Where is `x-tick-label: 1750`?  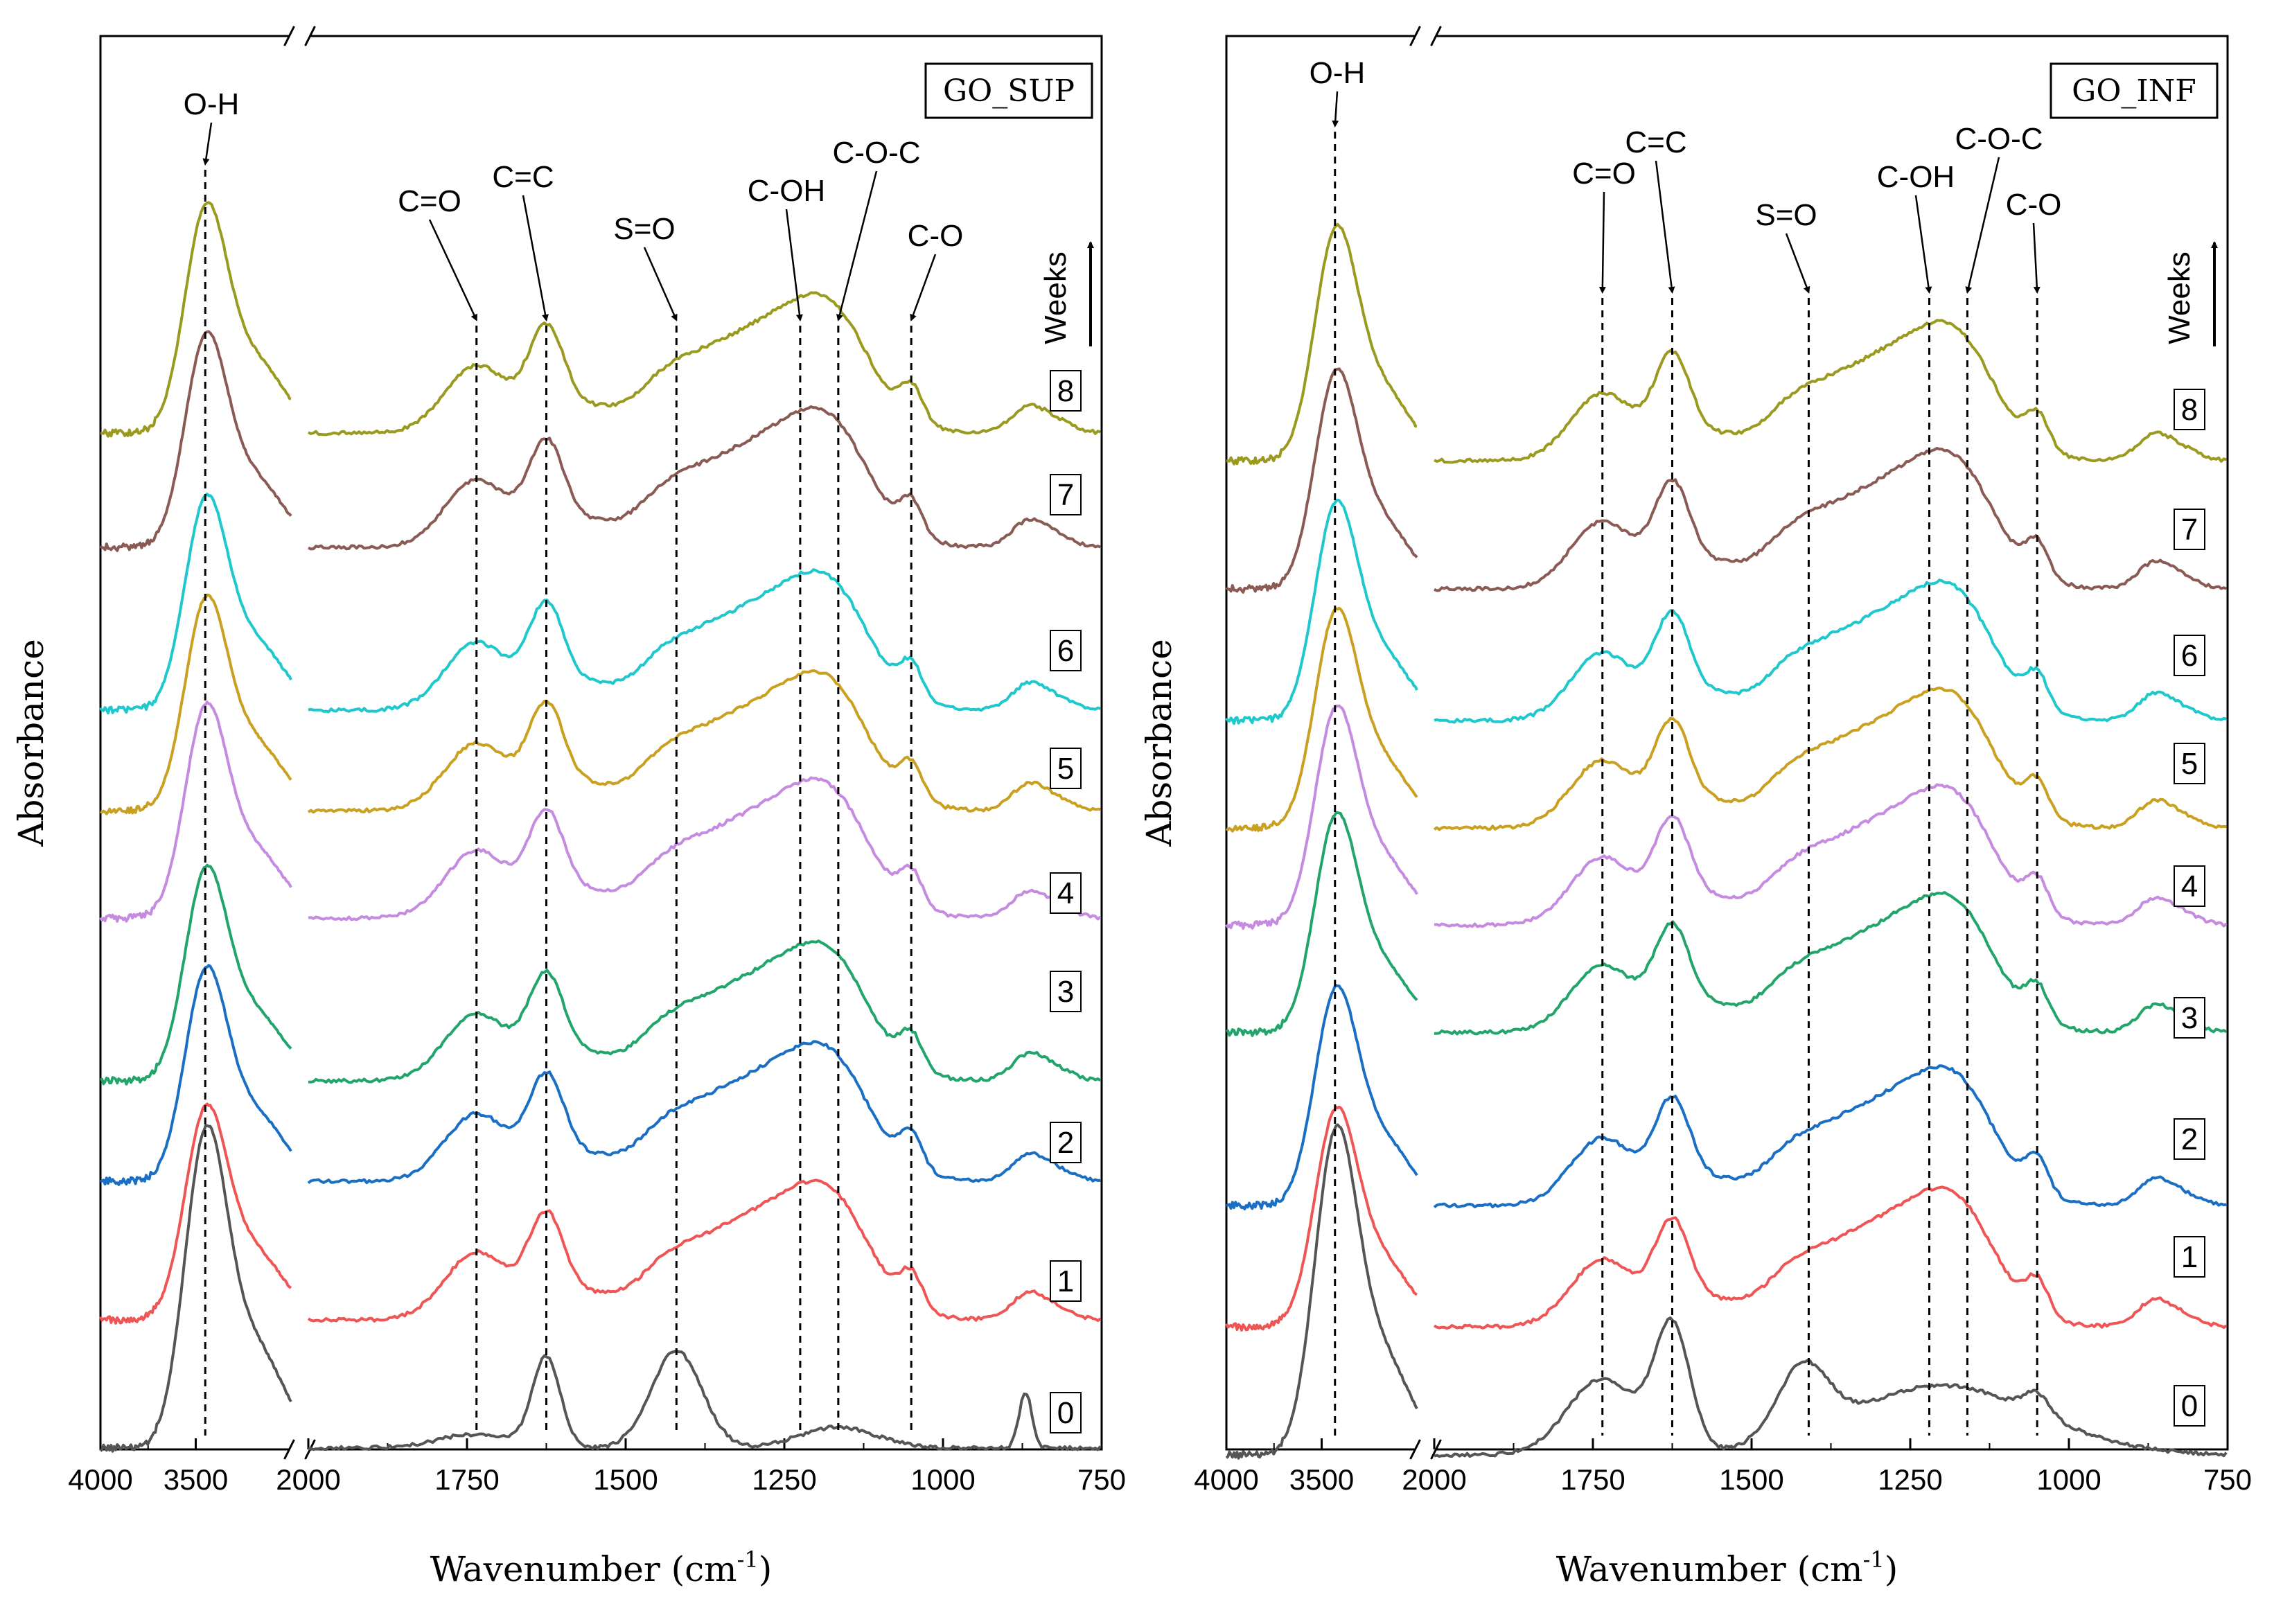 x-tick-label: 1750 is located at coordinates (1592, 1479).